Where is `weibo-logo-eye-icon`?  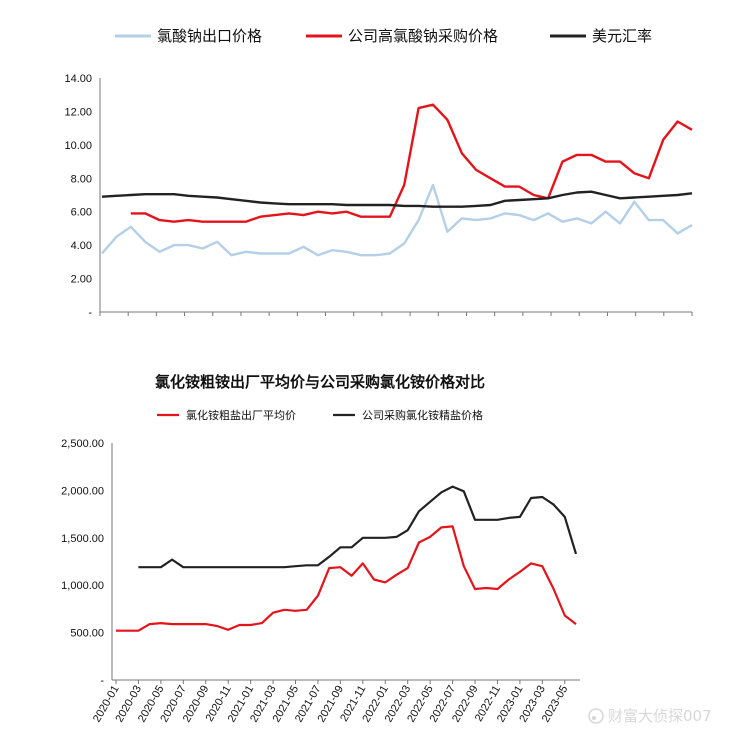 weibo-logo-eye-icon is located at coordinates (594, 718).